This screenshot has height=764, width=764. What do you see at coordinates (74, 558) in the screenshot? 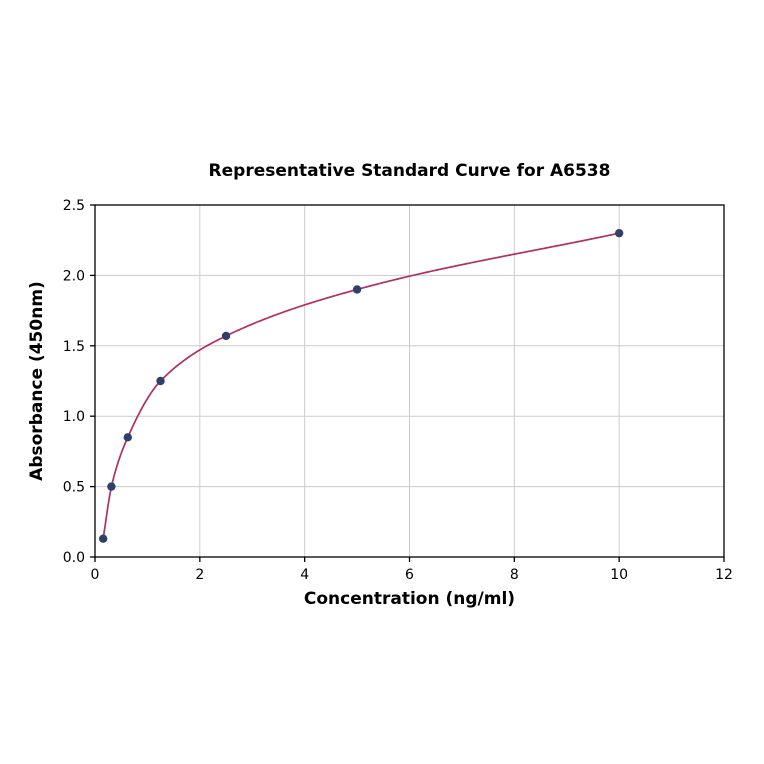
I see `y-tick-label: 0.0` at bounding box center [74, 558].